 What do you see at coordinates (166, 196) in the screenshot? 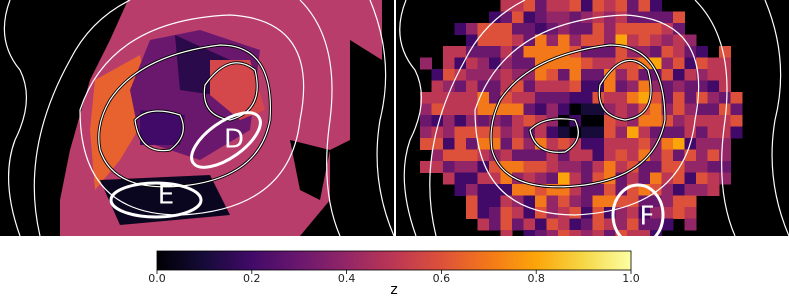
I see `annotation: E` at bounding box center [166, 196].